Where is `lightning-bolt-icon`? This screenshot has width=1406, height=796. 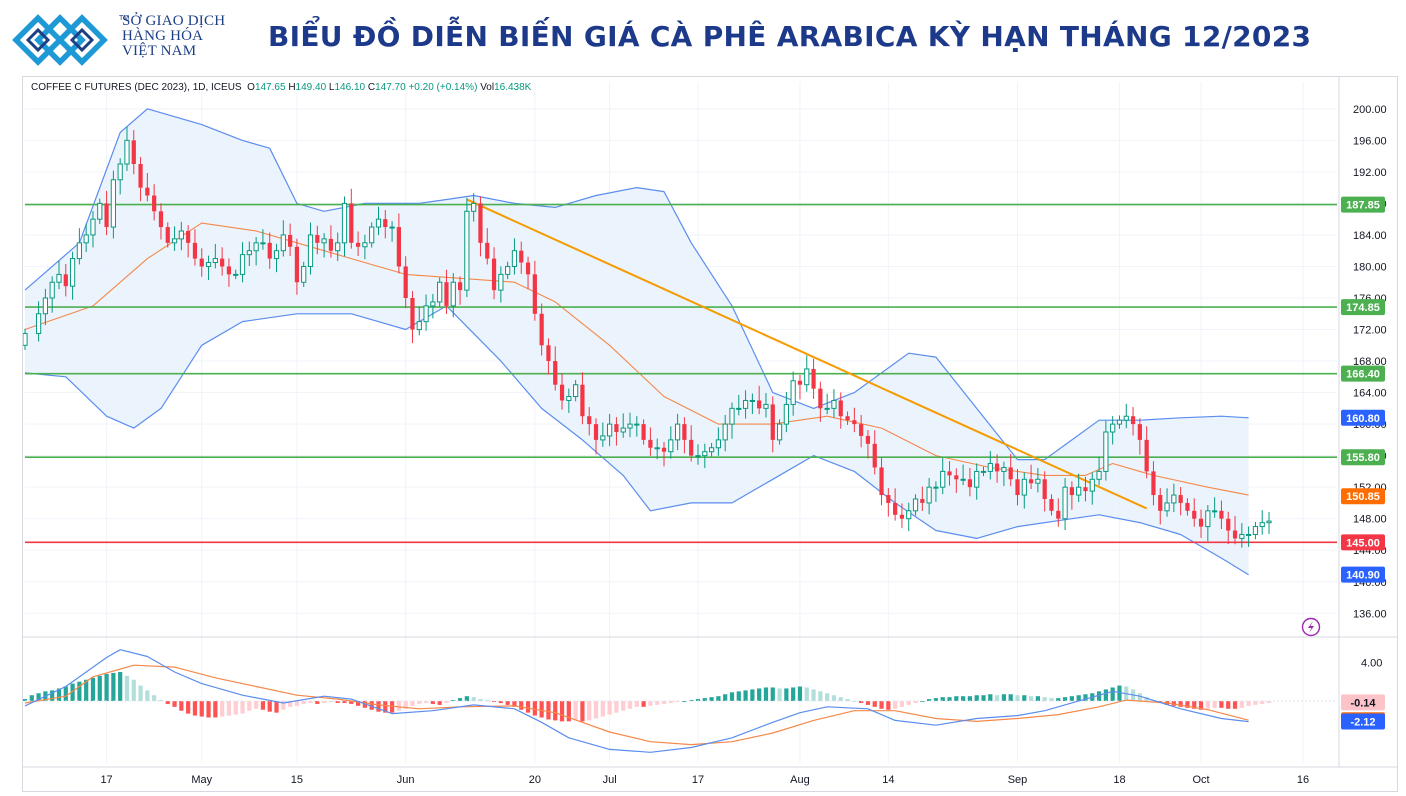 lightning-bolt-icon is located at coordinates (1311, 627).